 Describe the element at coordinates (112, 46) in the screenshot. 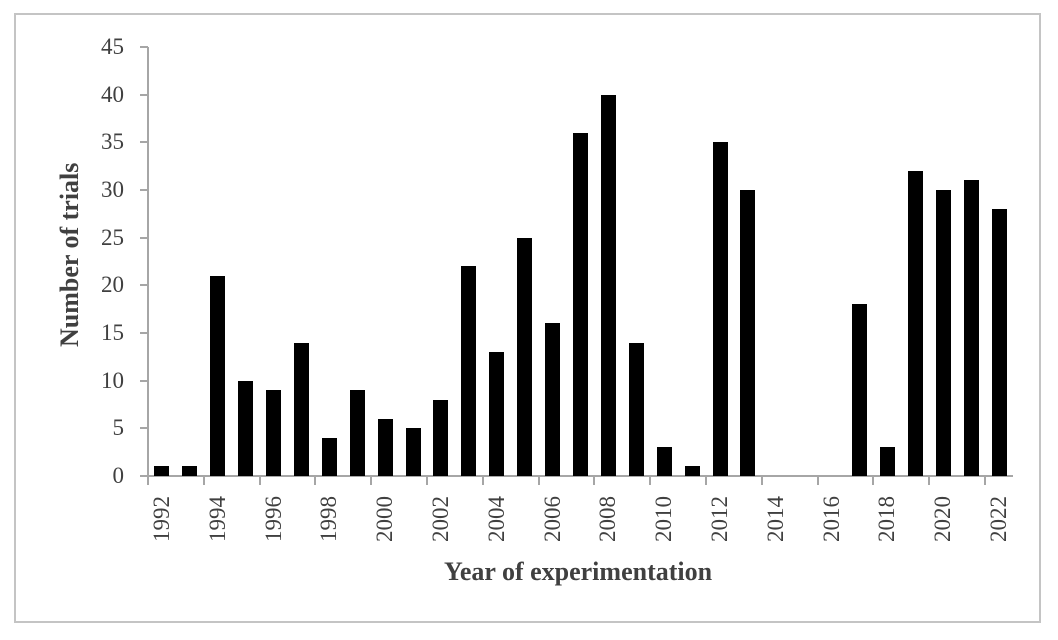

I see `y-tick-label: 45` at that location.